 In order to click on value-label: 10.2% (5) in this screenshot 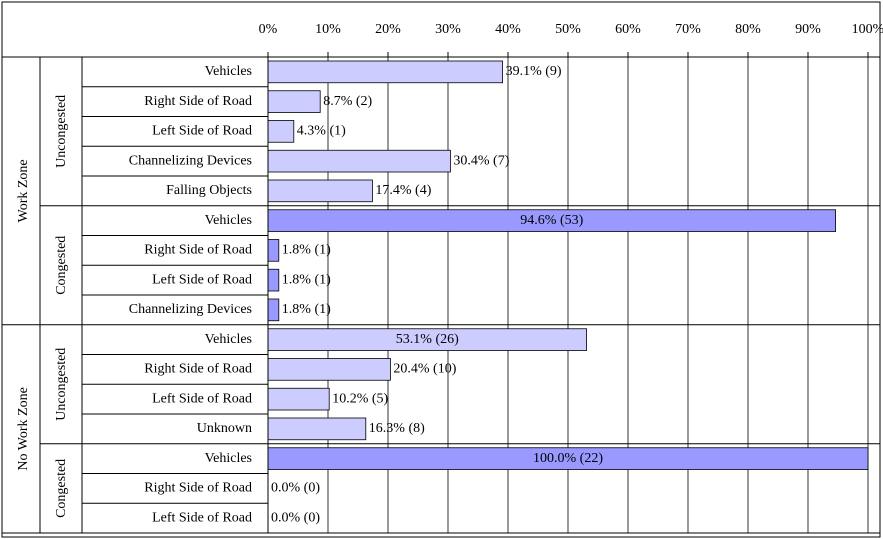, I will do `click(360, 398)`.